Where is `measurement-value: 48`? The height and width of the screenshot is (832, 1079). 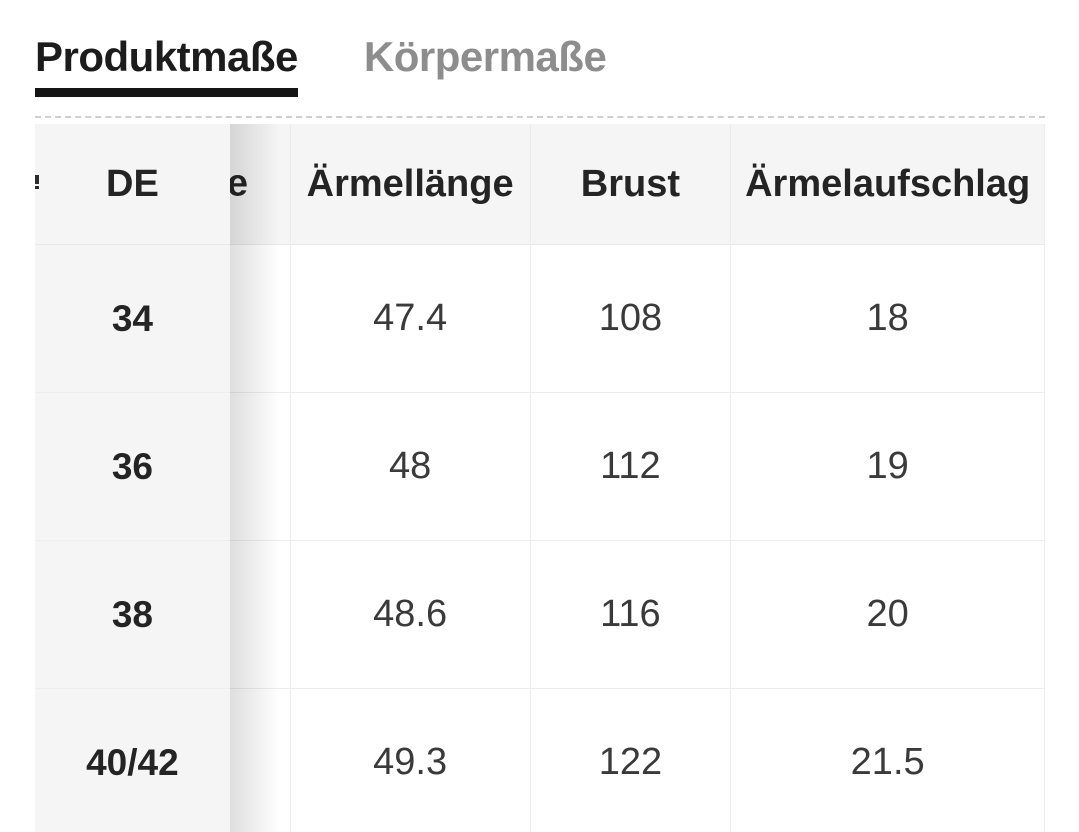
measurement-value: 48 is located at coordinates (410, 466).